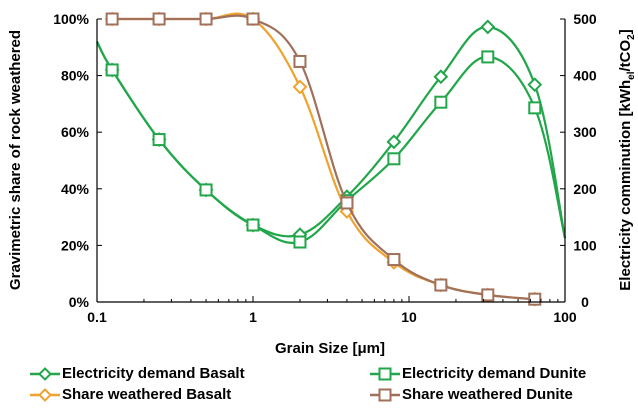 The height and width of the screenshot is (414, 638). Describe the element at coordinates (75, 76) in the screenshot. I see `y-left-tick-label: 80%` at that location.